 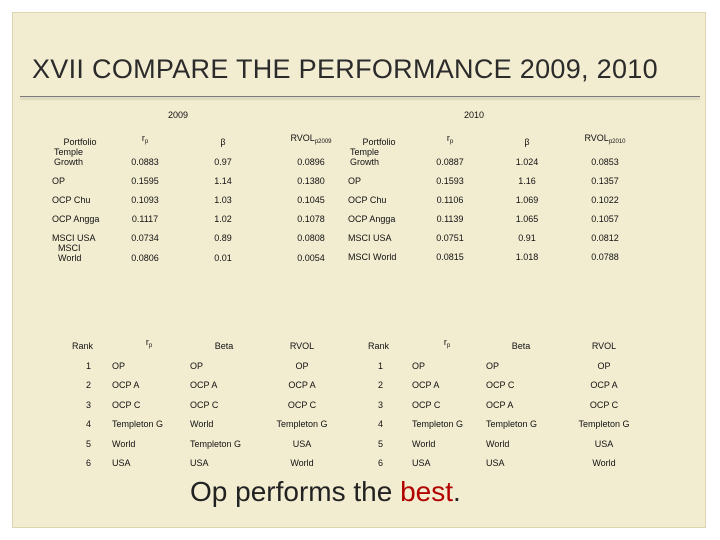 What do you see at coordinates (311, 200) in the screenshot?
I see `rvol-value: 0.1045` at bounding box center [311, 200].